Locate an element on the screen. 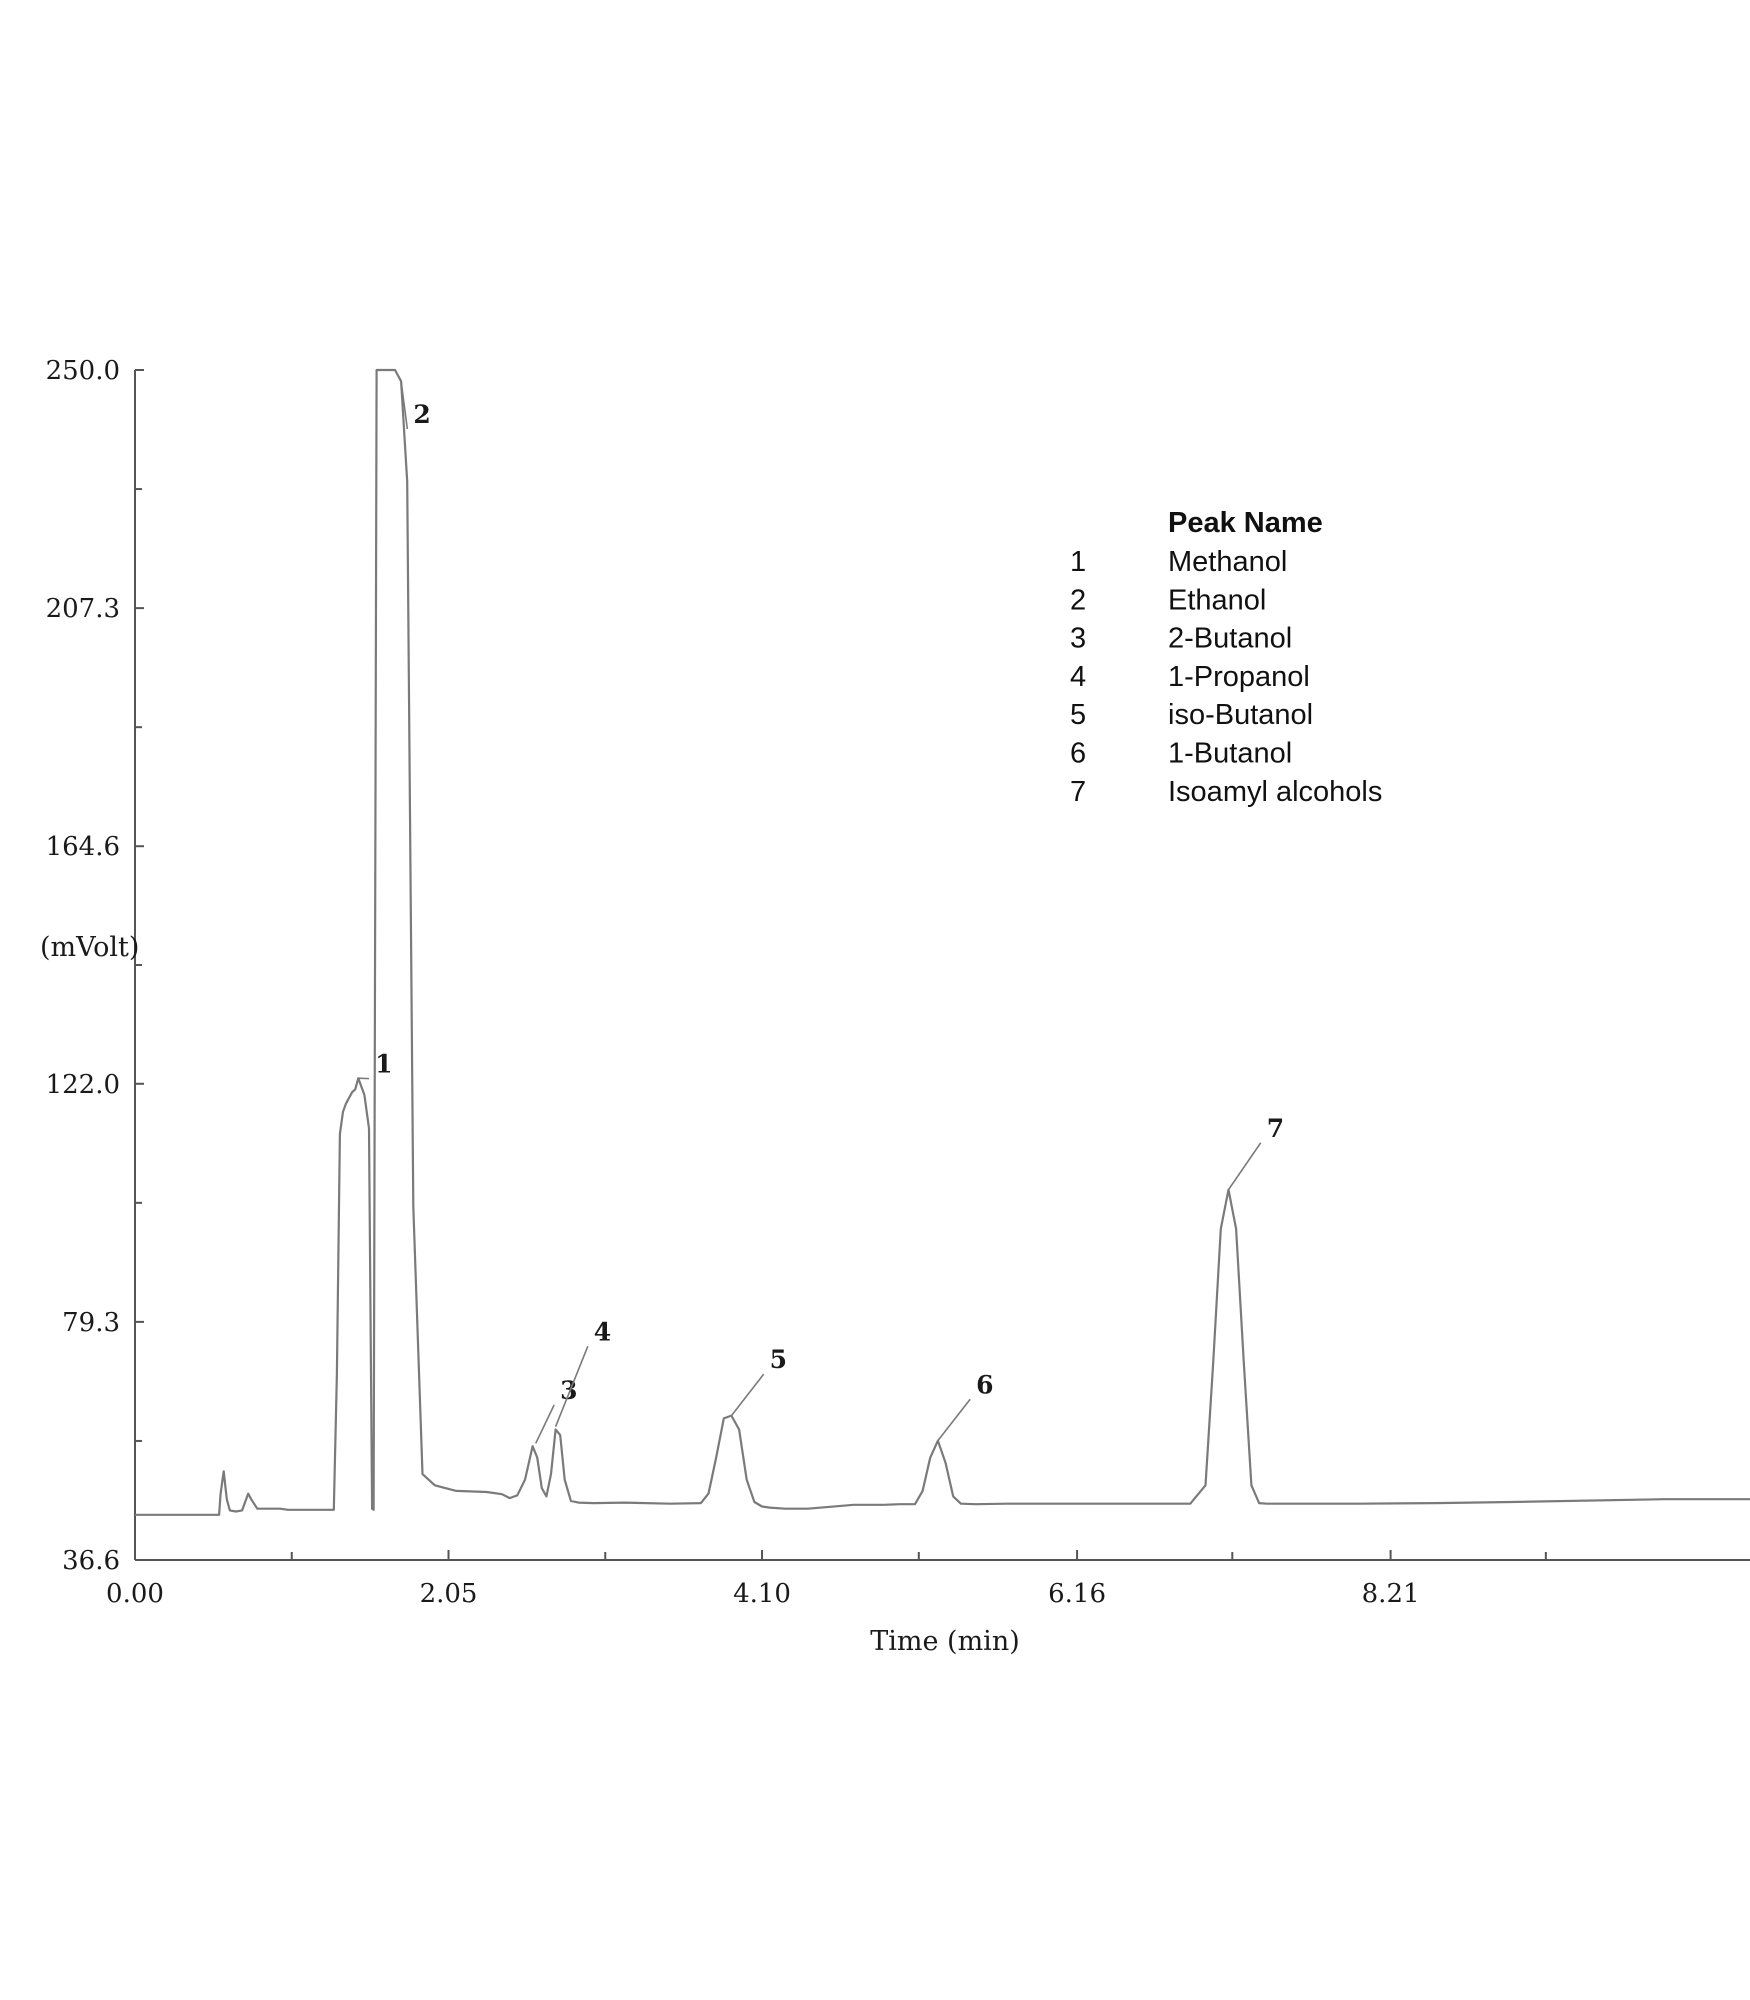 This screenshot has width=1750, height=2000. peak-label: 4 is located at coordinates (602, 1331).